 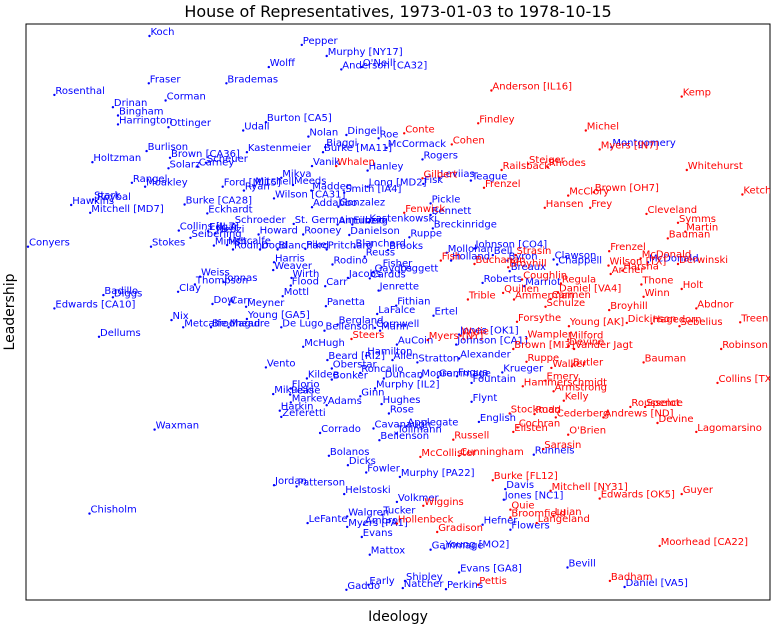 I want to click on data-point-label: Johnson [CA1], so click(x=492, y=341).